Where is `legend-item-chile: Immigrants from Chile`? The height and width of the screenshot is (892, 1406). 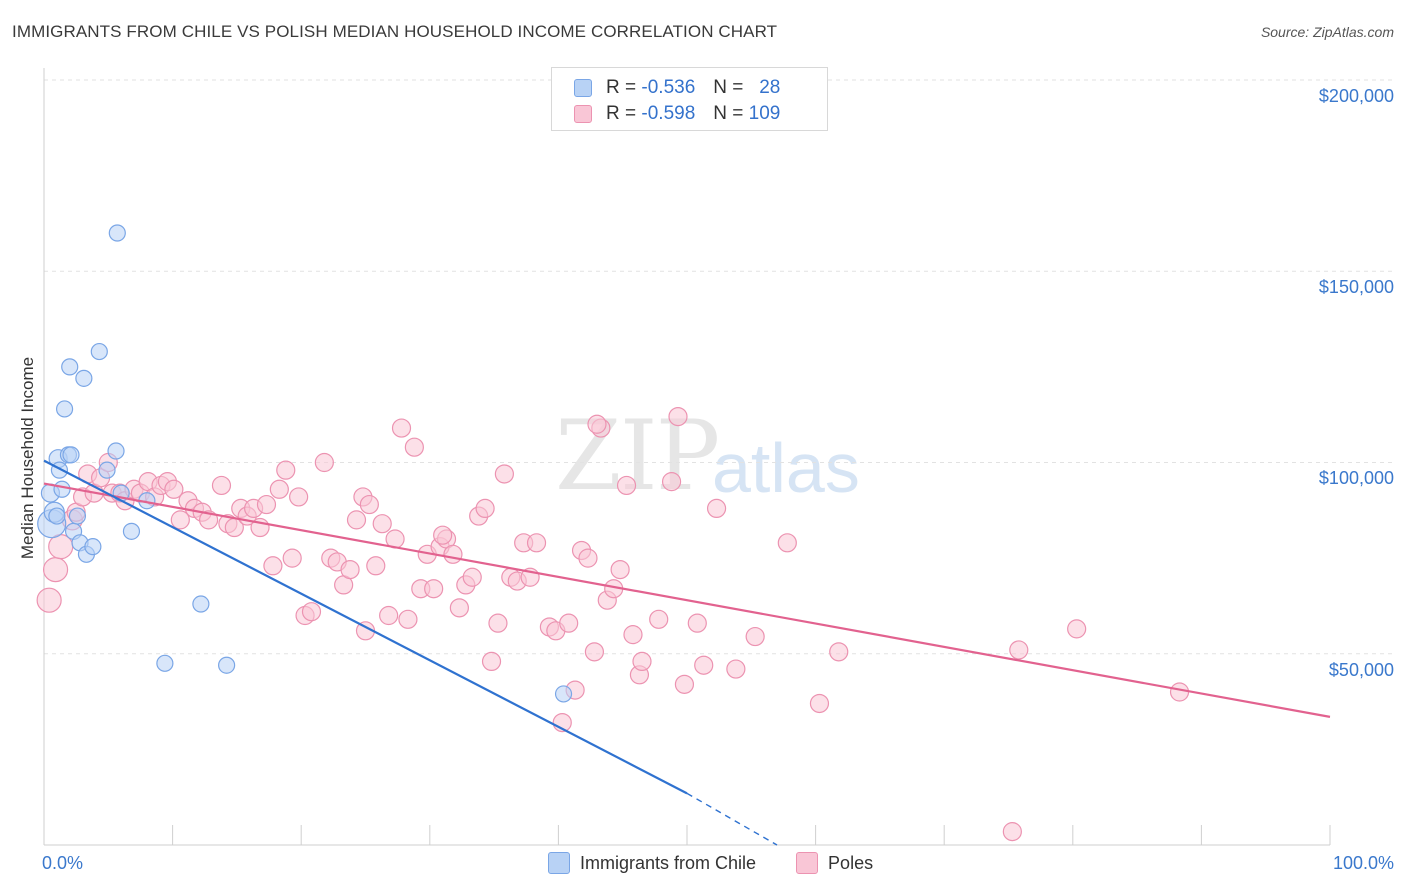
legend-item-chile: Immigrants from Chile is located at coordinates (652, 863).